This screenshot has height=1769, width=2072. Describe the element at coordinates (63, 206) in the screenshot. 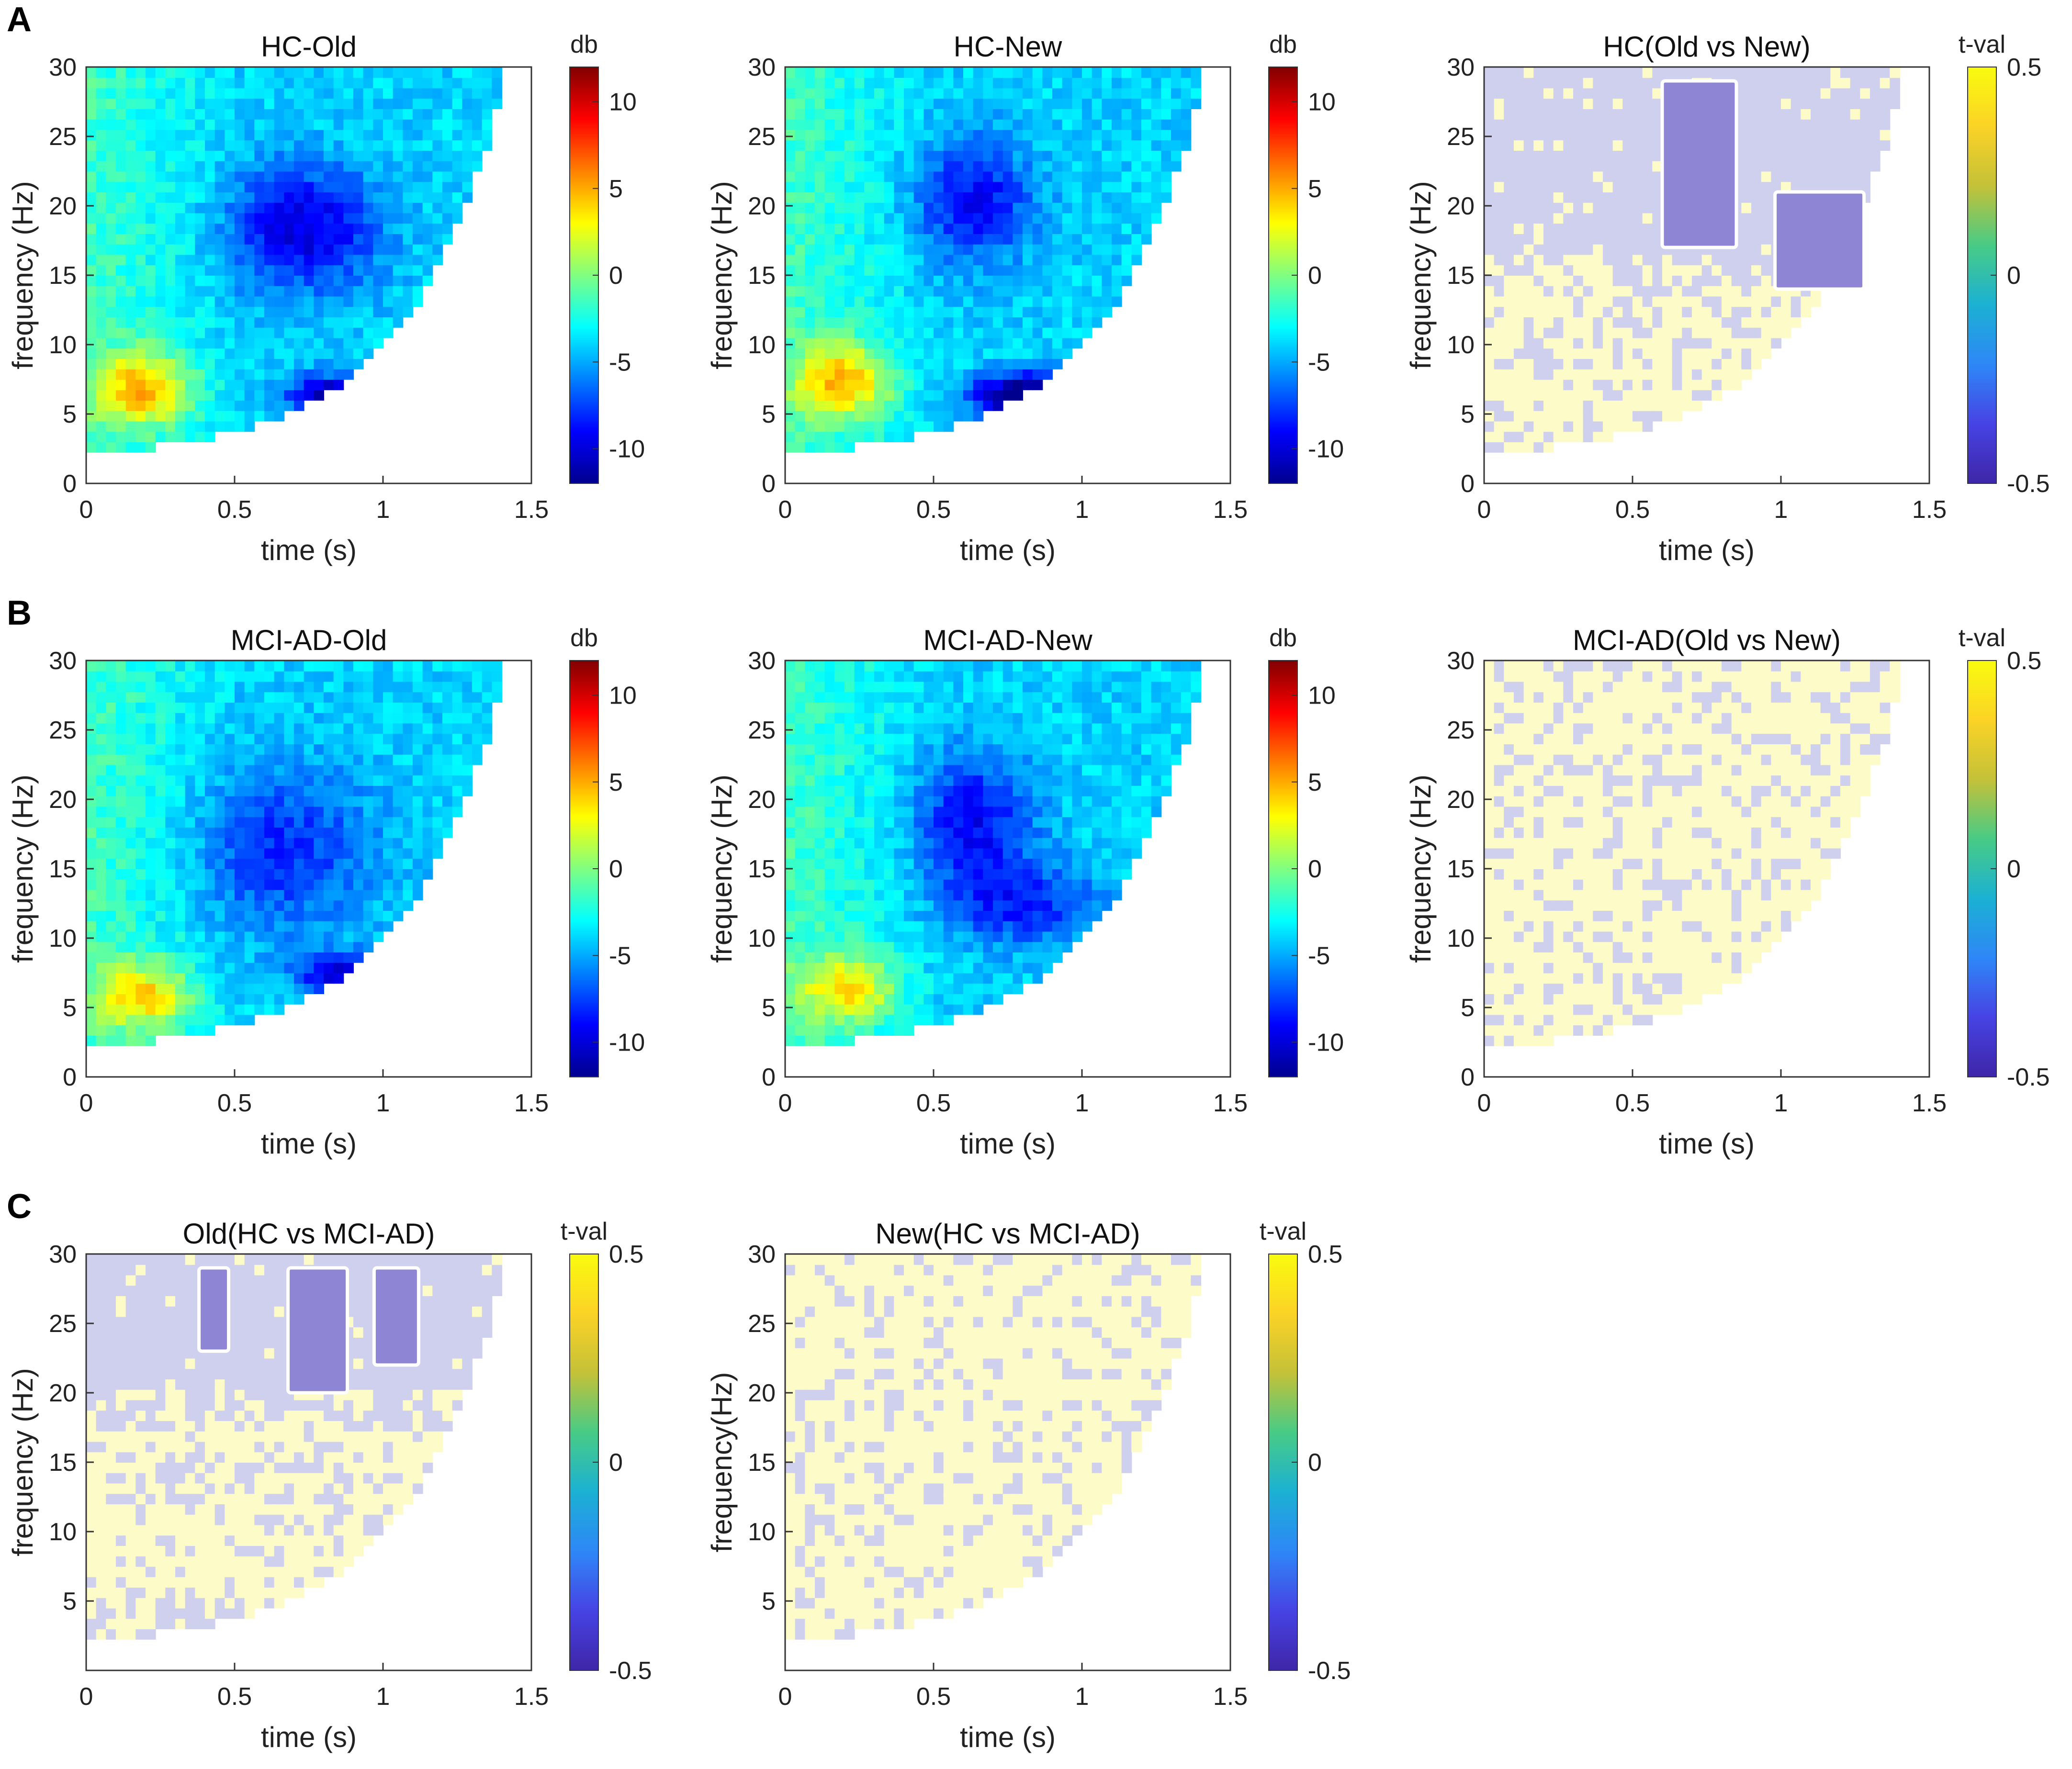

I see `y-tick-label: 20` at that location.